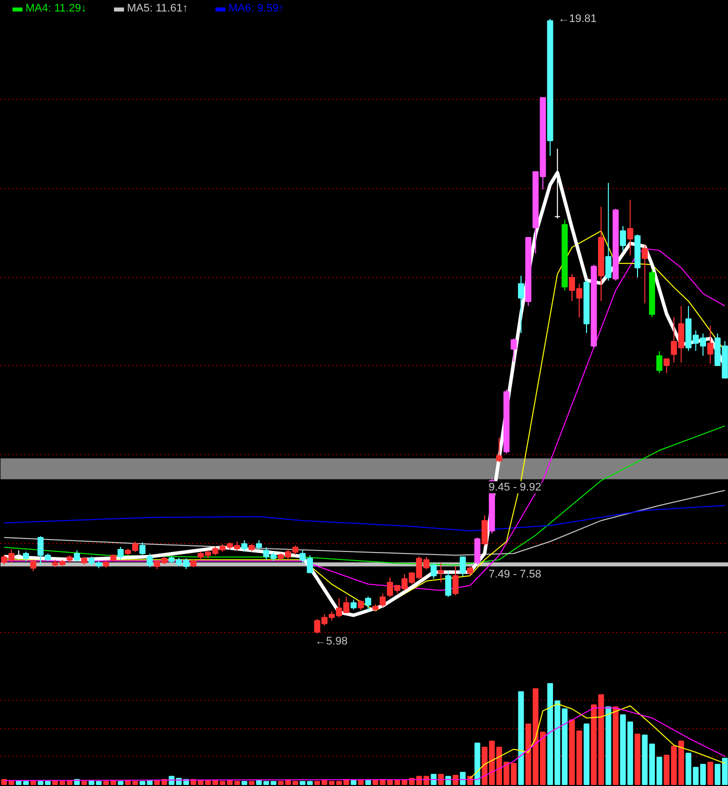 This screenshot has height=786, width=728. I want to click on legend-label: MA6: 9.59↑, so click(256, 8).